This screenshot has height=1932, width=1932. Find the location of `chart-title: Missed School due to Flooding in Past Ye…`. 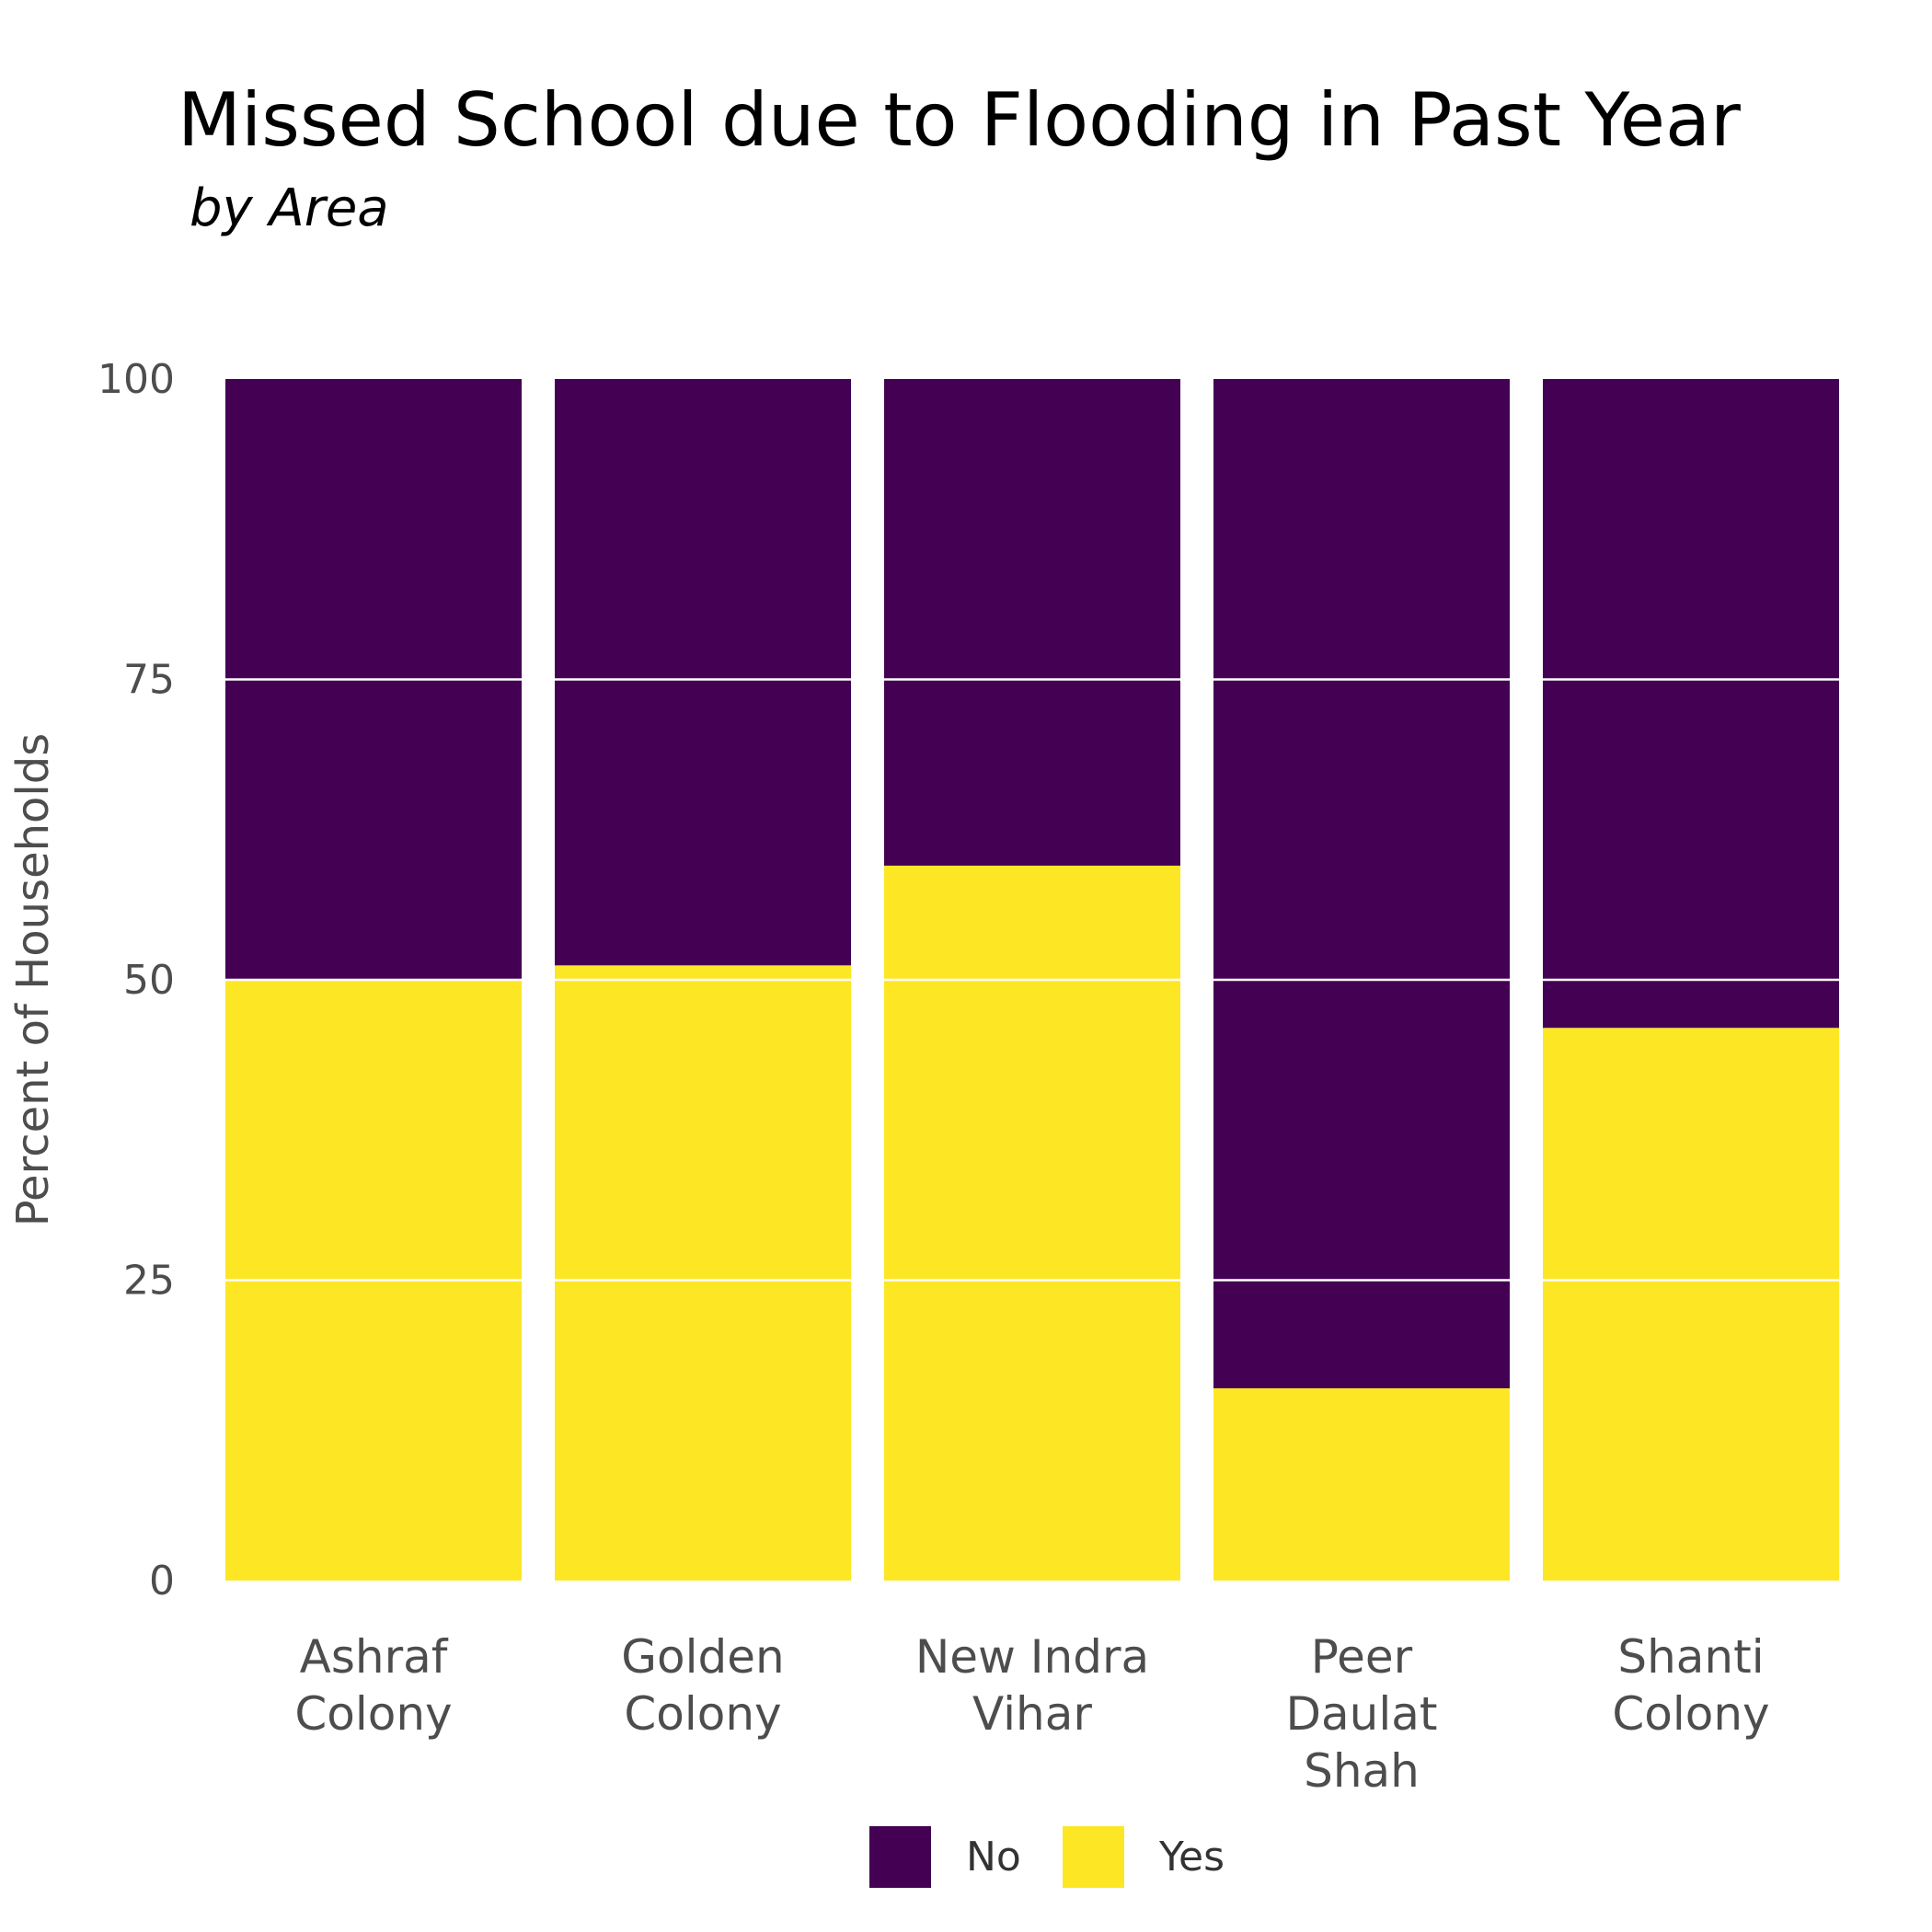

chart-title: Missed School due to Flooding in Past Ye… is located at coordinates (959, 120).